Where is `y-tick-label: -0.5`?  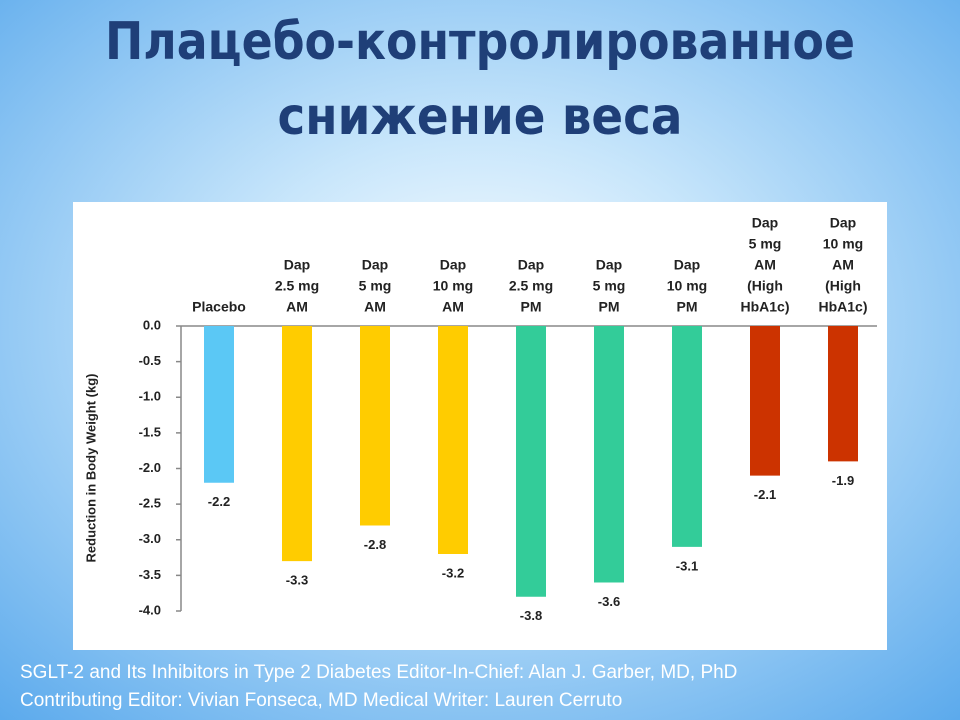
y-tick-label: -0.5 is located at coordinates (150, 360).